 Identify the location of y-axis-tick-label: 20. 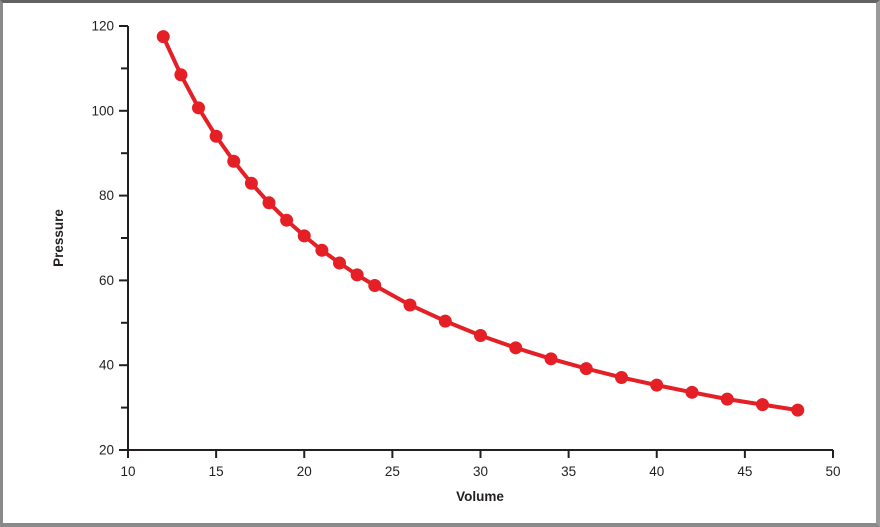
(106, 450).